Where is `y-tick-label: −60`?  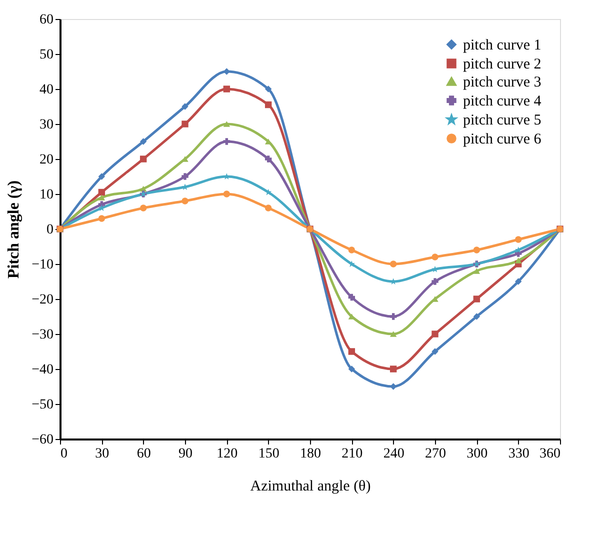 y-tick-label: −60 is located at coordinates (43, 440).